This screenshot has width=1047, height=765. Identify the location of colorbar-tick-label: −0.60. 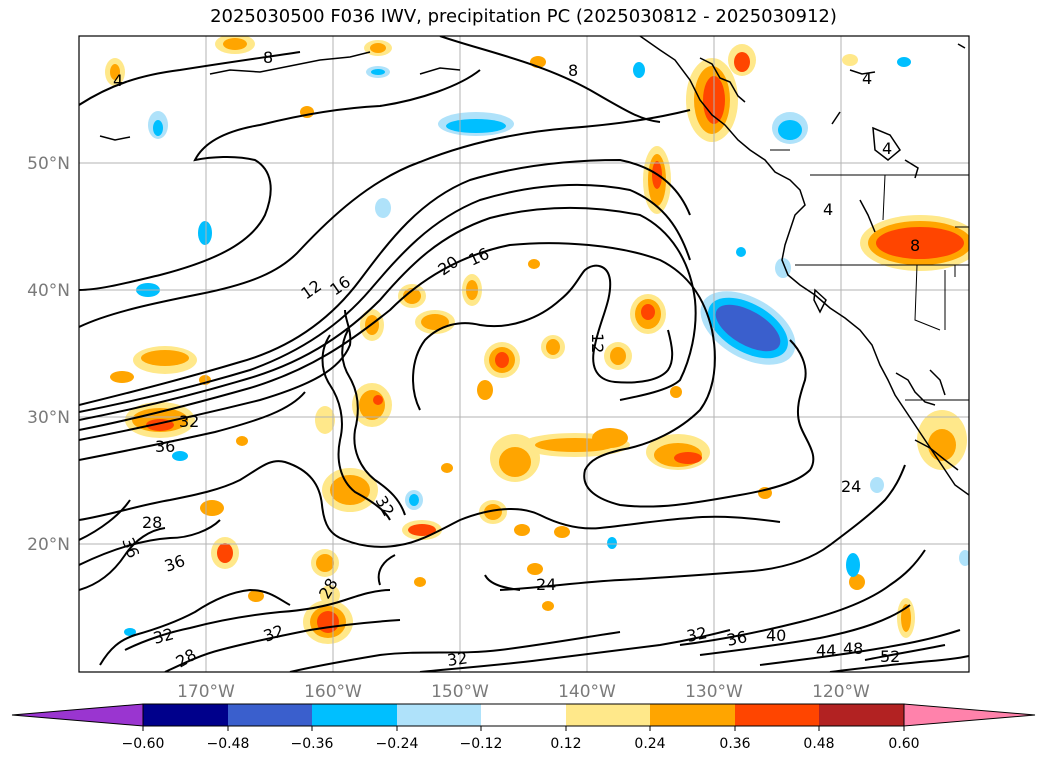
(143, 744).